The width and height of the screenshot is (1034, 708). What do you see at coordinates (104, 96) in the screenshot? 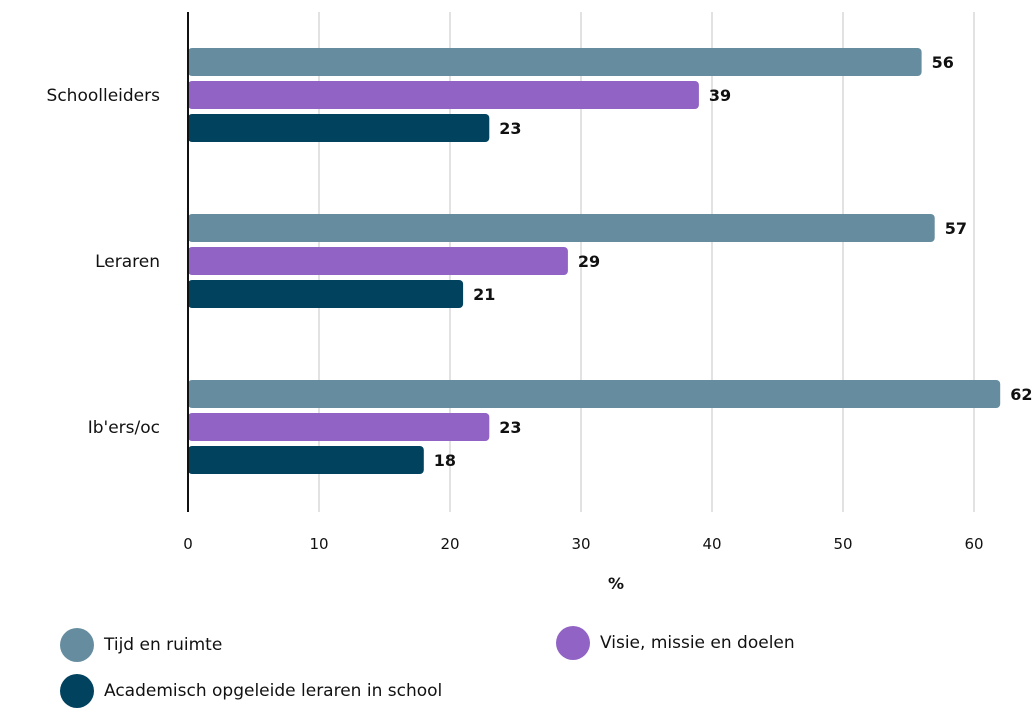
I see `category-label: Schoolleiders` at bounding box center [104, 96].